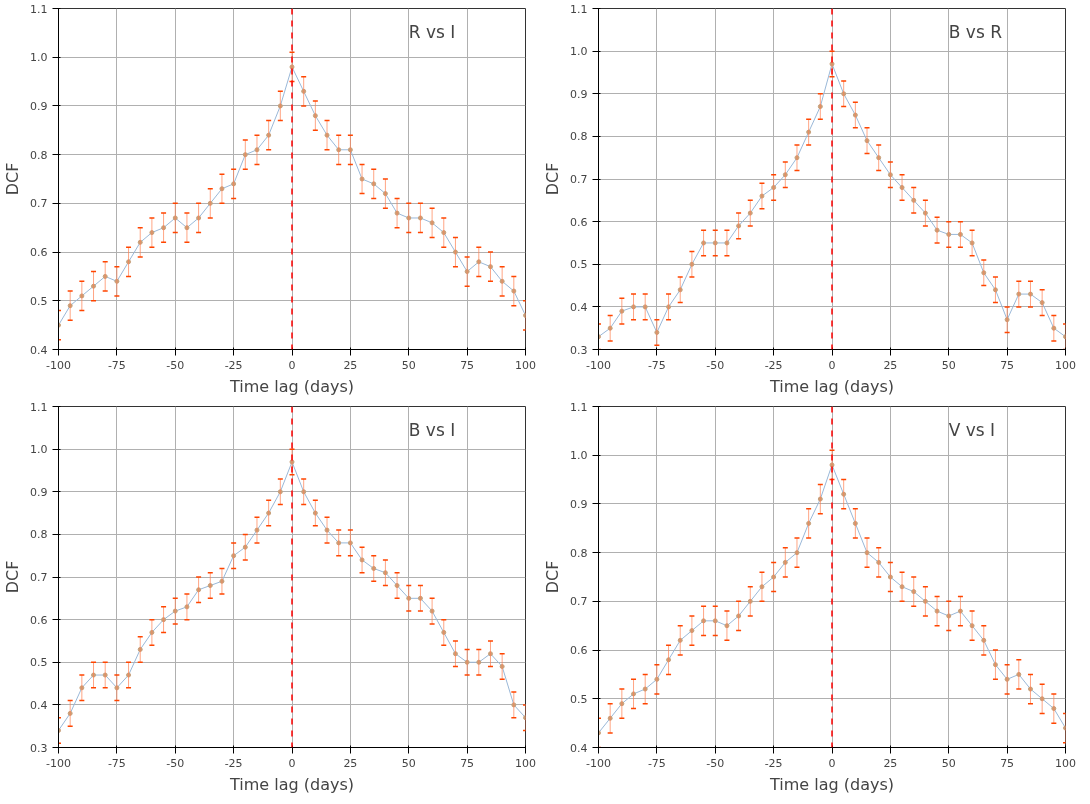 Image resolution: width=1090 pixels, height=804 pixels. What do you see at coordinates (432, 32) in the screenshot?
I see `annotation: R vs I` at bounding box center [432, 32].